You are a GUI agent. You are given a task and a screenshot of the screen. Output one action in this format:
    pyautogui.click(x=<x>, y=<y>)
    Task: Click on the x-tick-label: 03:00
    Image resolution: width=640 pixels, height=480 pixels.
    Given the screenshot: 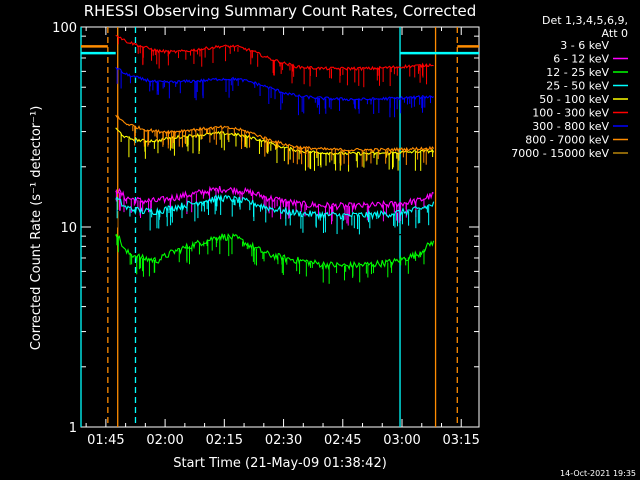 What is the action you would take?
    pyautogui.click(x=401, y=440)
    